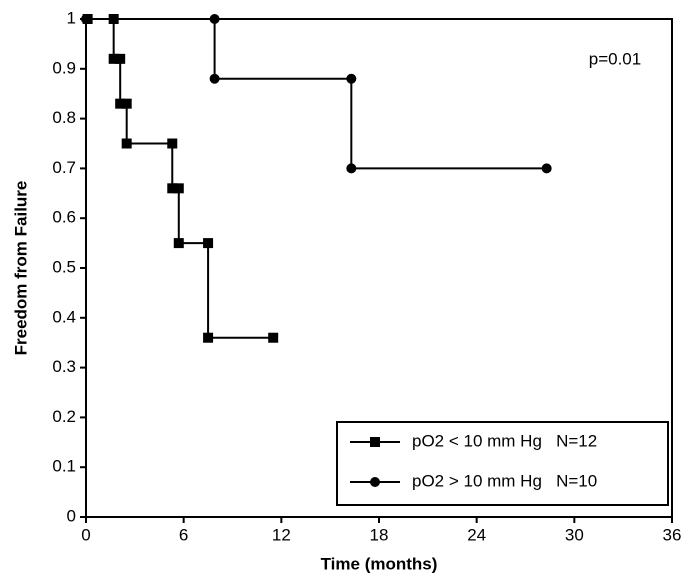 Image resolution: width=686 pixels, height=575 pixels. What do you see at coordinates (64, 266) in the screenshot?
I see `y-tick-label: 0.5` at bounding box center [64, 266].